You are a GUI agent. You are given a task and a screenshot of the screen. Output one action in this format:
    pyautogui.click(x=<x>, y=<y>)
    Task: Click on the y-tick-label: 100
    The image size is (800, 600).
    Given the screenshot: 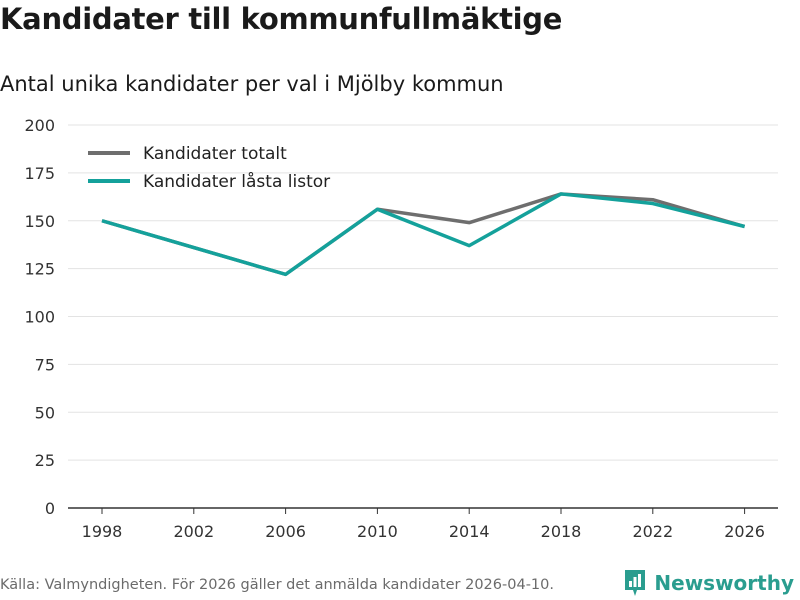 What is the action you would take?
    pyautogui.click(x=39, y=317)
    